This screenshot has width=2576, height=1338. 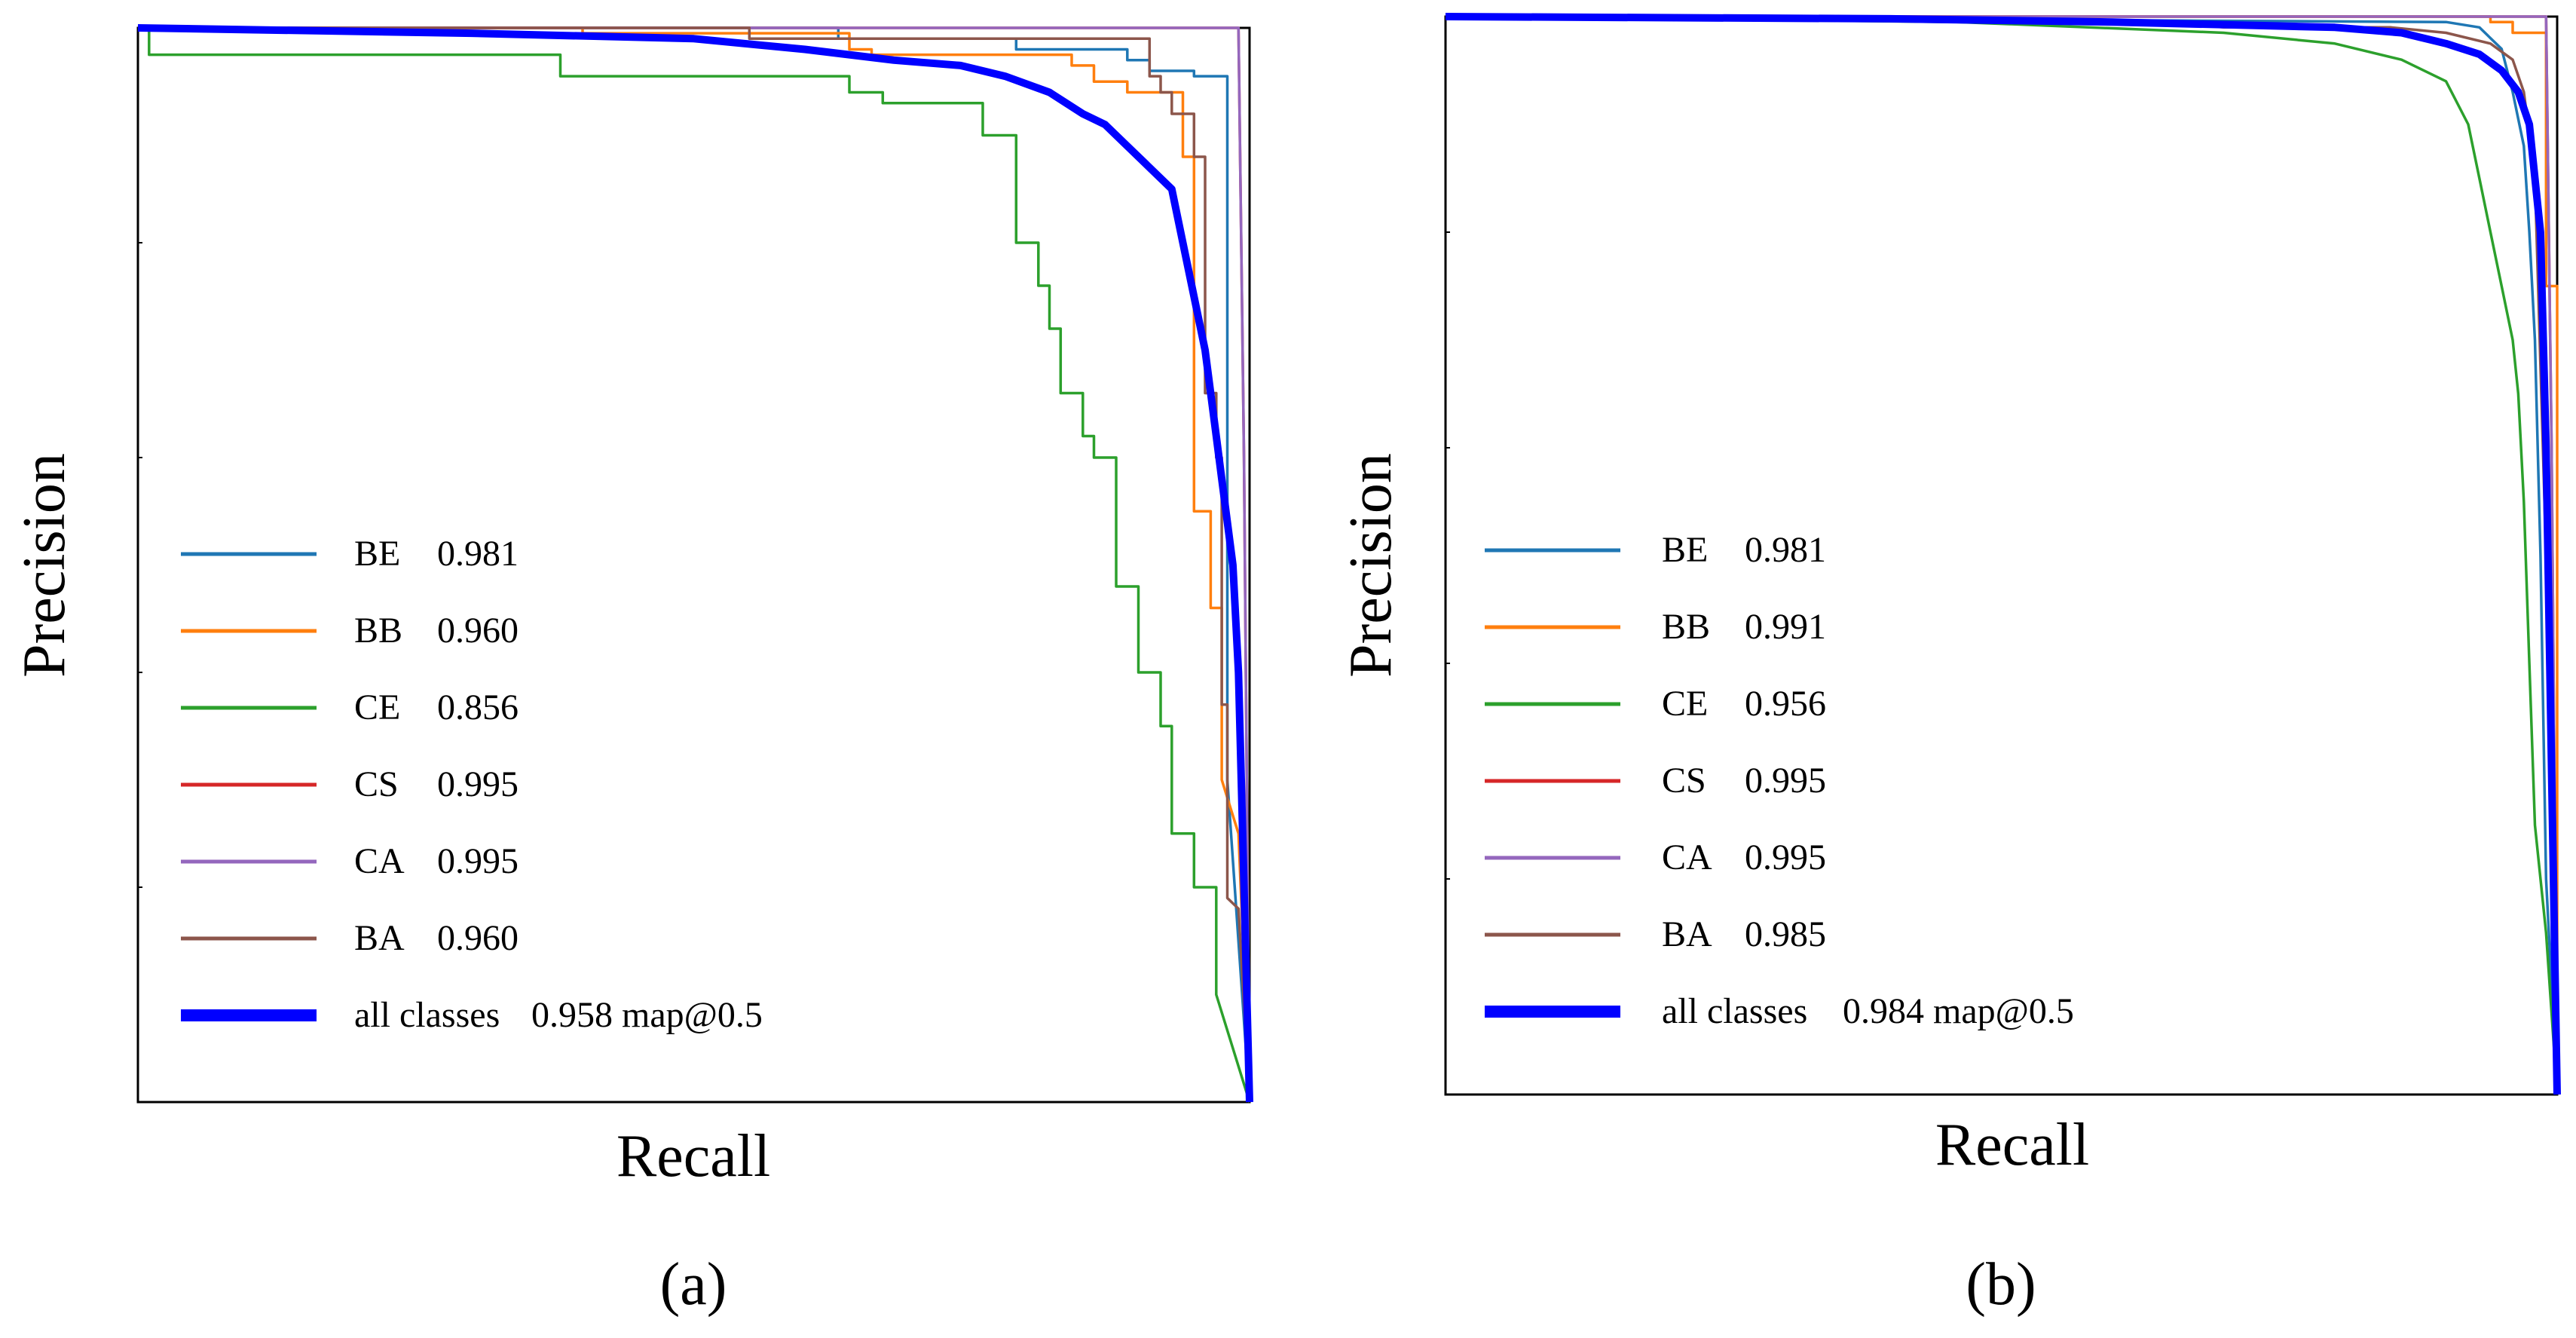 What do you see at coordinates (2001, 1284) in the screenshot?
I see `figure-caption: (b)` at bounding box center [2001, 1284].